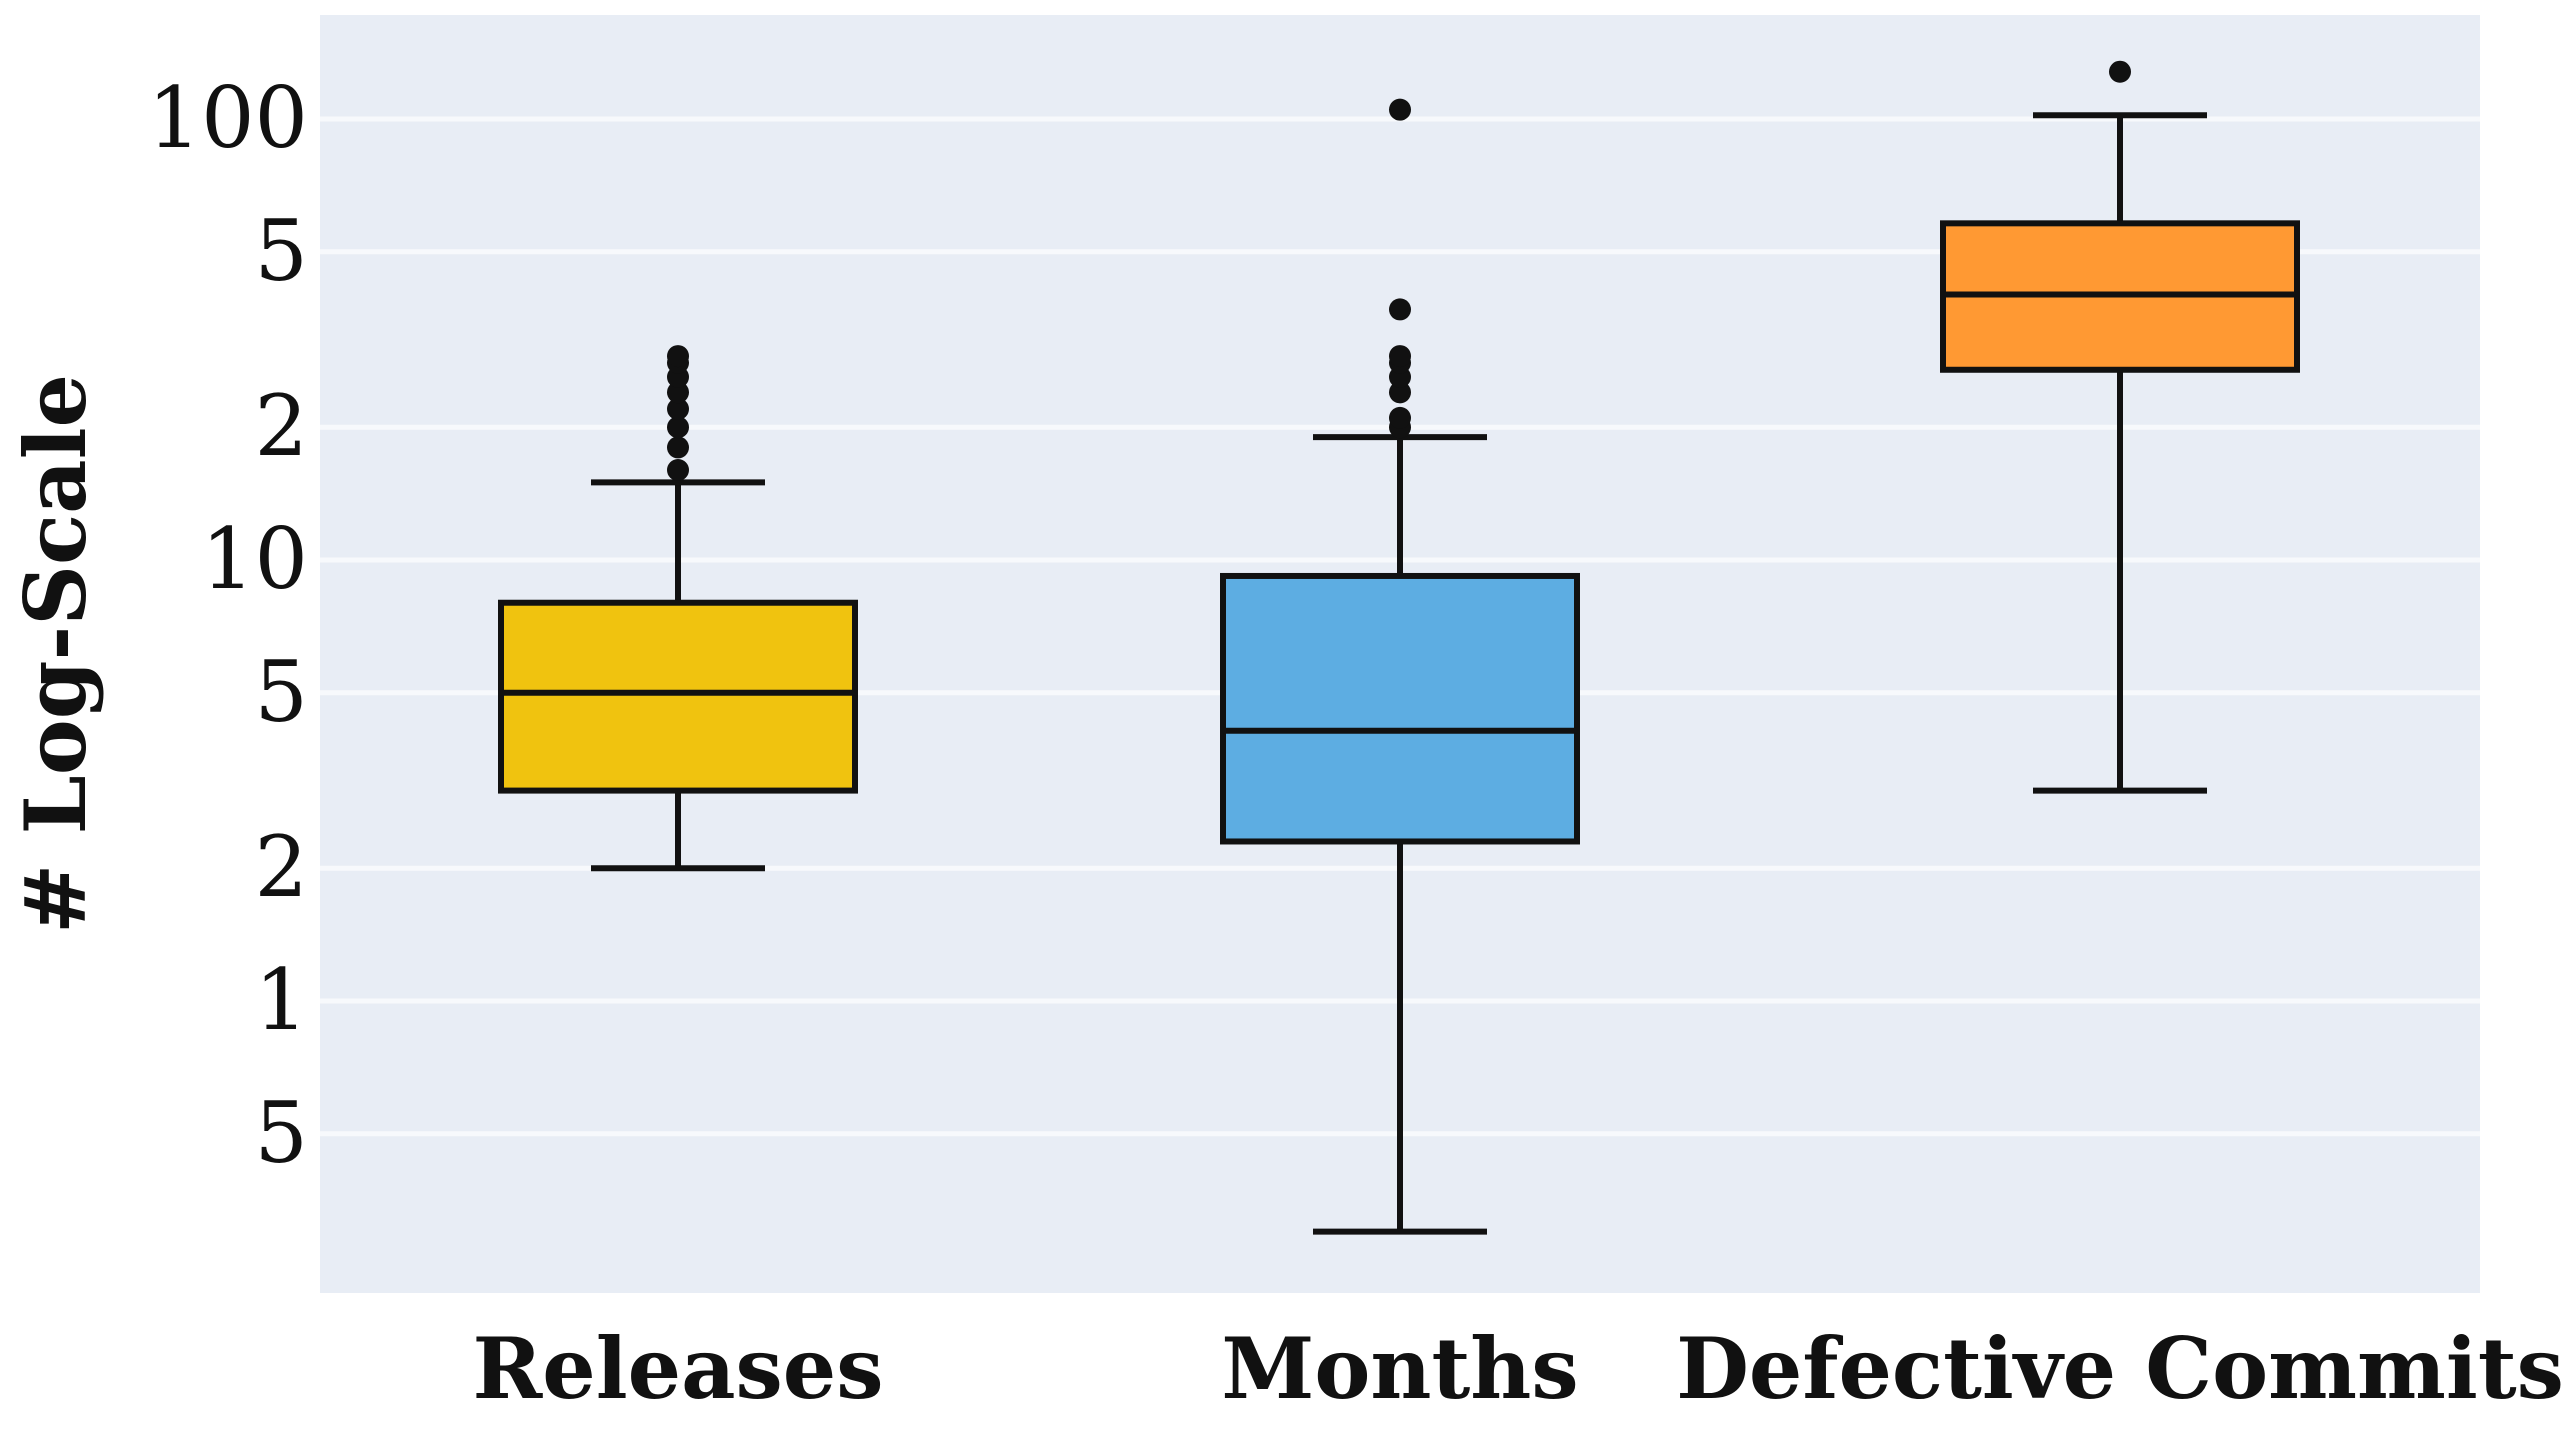 The height and width of the screenshot is (1448, 2574). Describe the element at coordinates (2120, 427) in the screenshot. I see `box-group-defective-commits` at that location.